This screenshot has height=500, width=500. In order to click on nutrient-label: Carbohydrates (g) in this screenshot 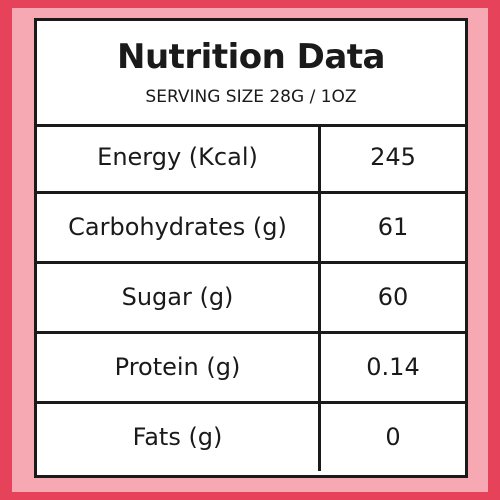, I will do `click(179, 227)`.